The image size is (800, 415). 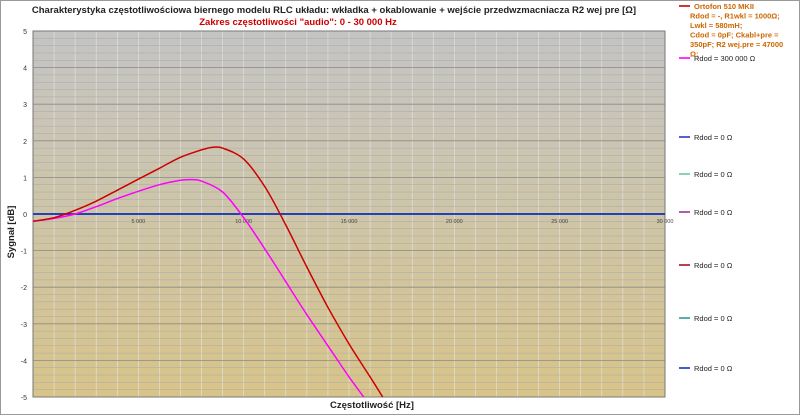 I want to click on x-tick-label: 5 000, so click(x=138, y=222).